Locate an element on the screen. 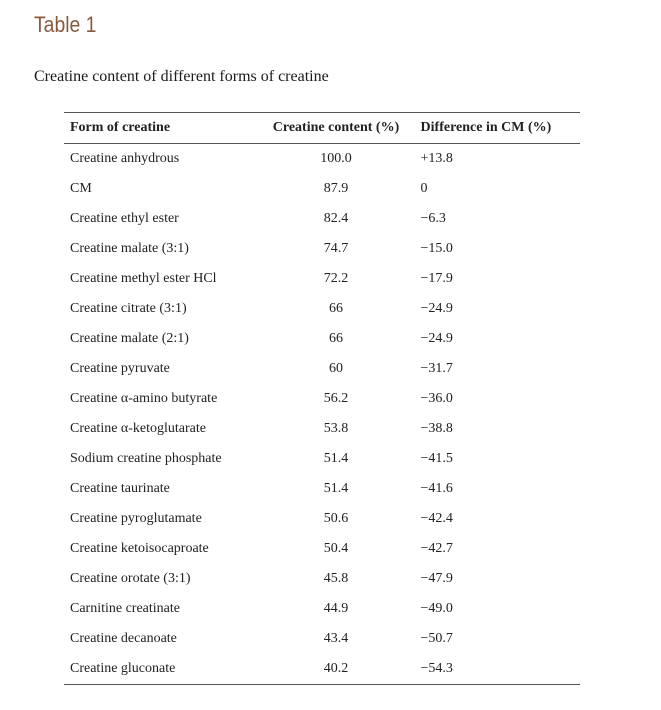 This screenshot has width=661, height=710. cell-difference: −6.3 is located at coordinates (433, 218).